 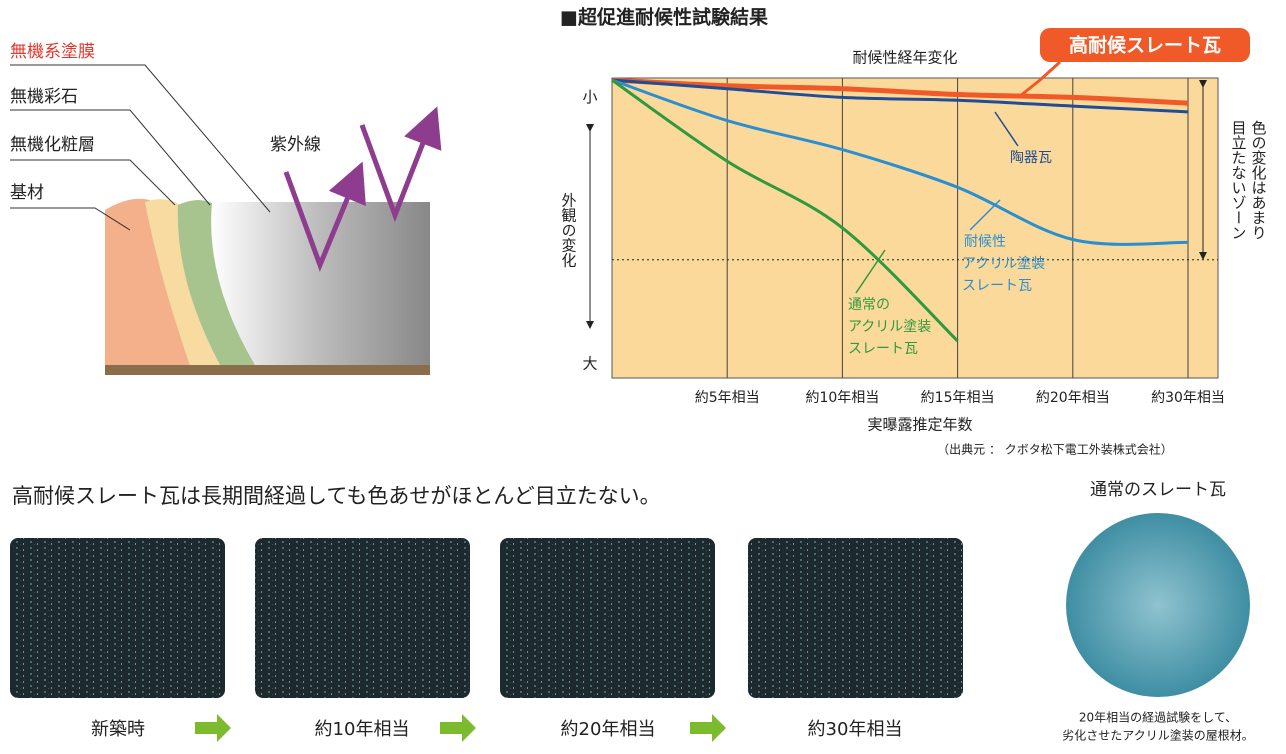 I want to click on y-tick-label: 小, so click(x=589, y=97).